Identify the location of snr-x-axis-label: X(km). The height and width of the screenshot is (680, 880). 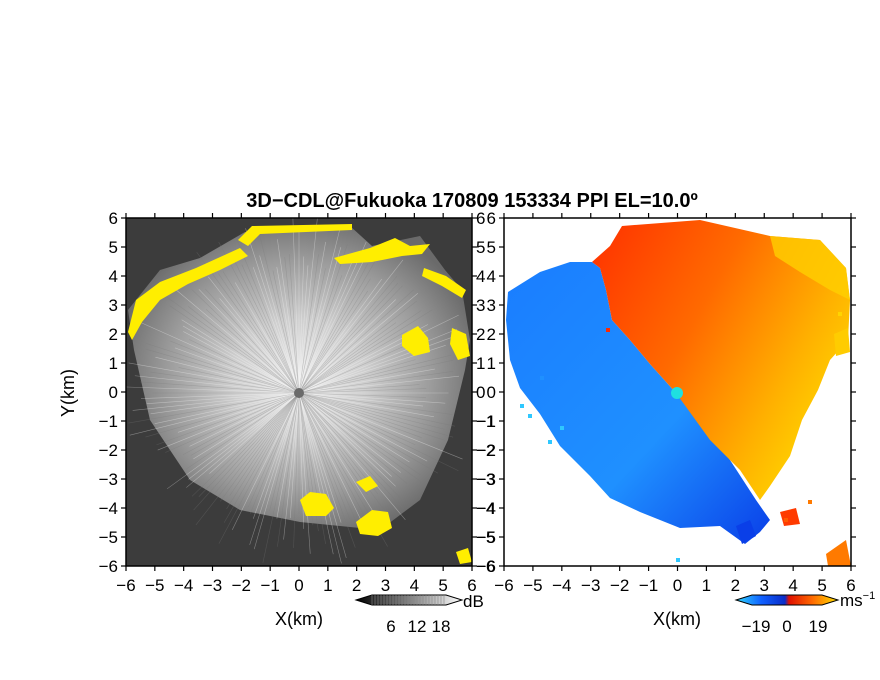
(299, 619).